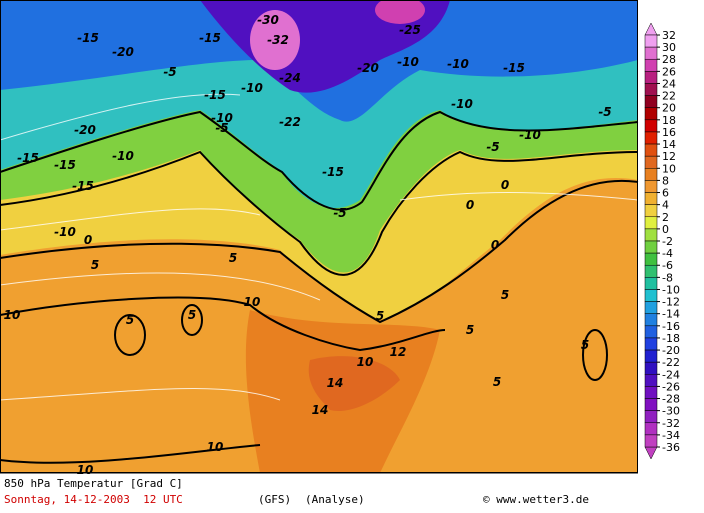 The height and width of the screenshot is (513, 704). Describe the element at coordinates (669, 108) in the screenshot. I see `colorbar-label: 20` at that location.